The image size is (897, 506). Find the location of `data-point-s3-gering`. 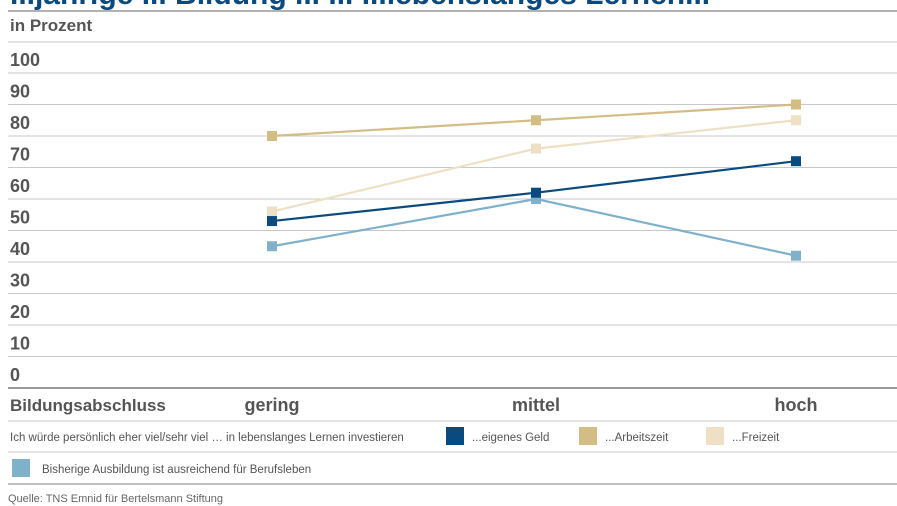

data-point-s3-gering is located at coordinates (272, 246).